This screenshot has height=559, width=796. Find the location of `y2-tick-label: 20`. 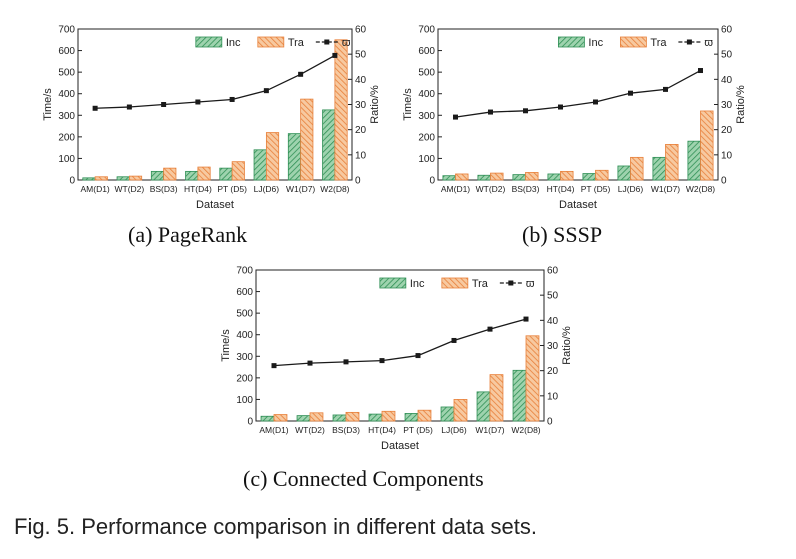

y2-tick-label: 20 is located at coordinates (361, 130).